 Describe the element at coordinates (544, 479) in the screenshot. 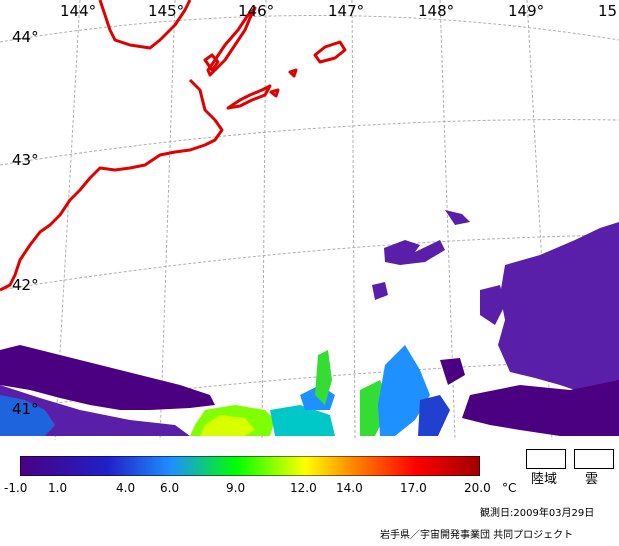

I see `land-legend-label: 陸域` at that location.